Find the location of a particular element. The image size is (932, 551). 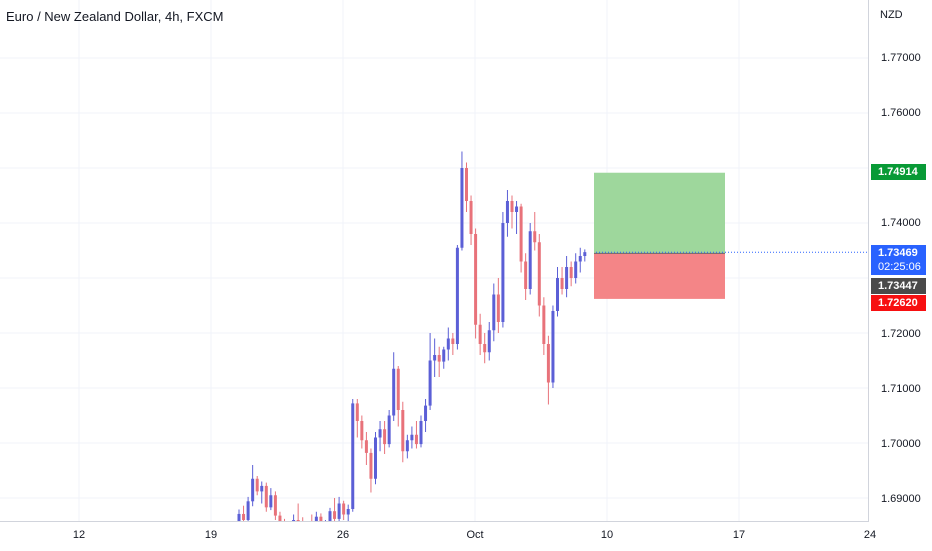

target-price-badge: 1.74914 is located at coordinates (898, 172).